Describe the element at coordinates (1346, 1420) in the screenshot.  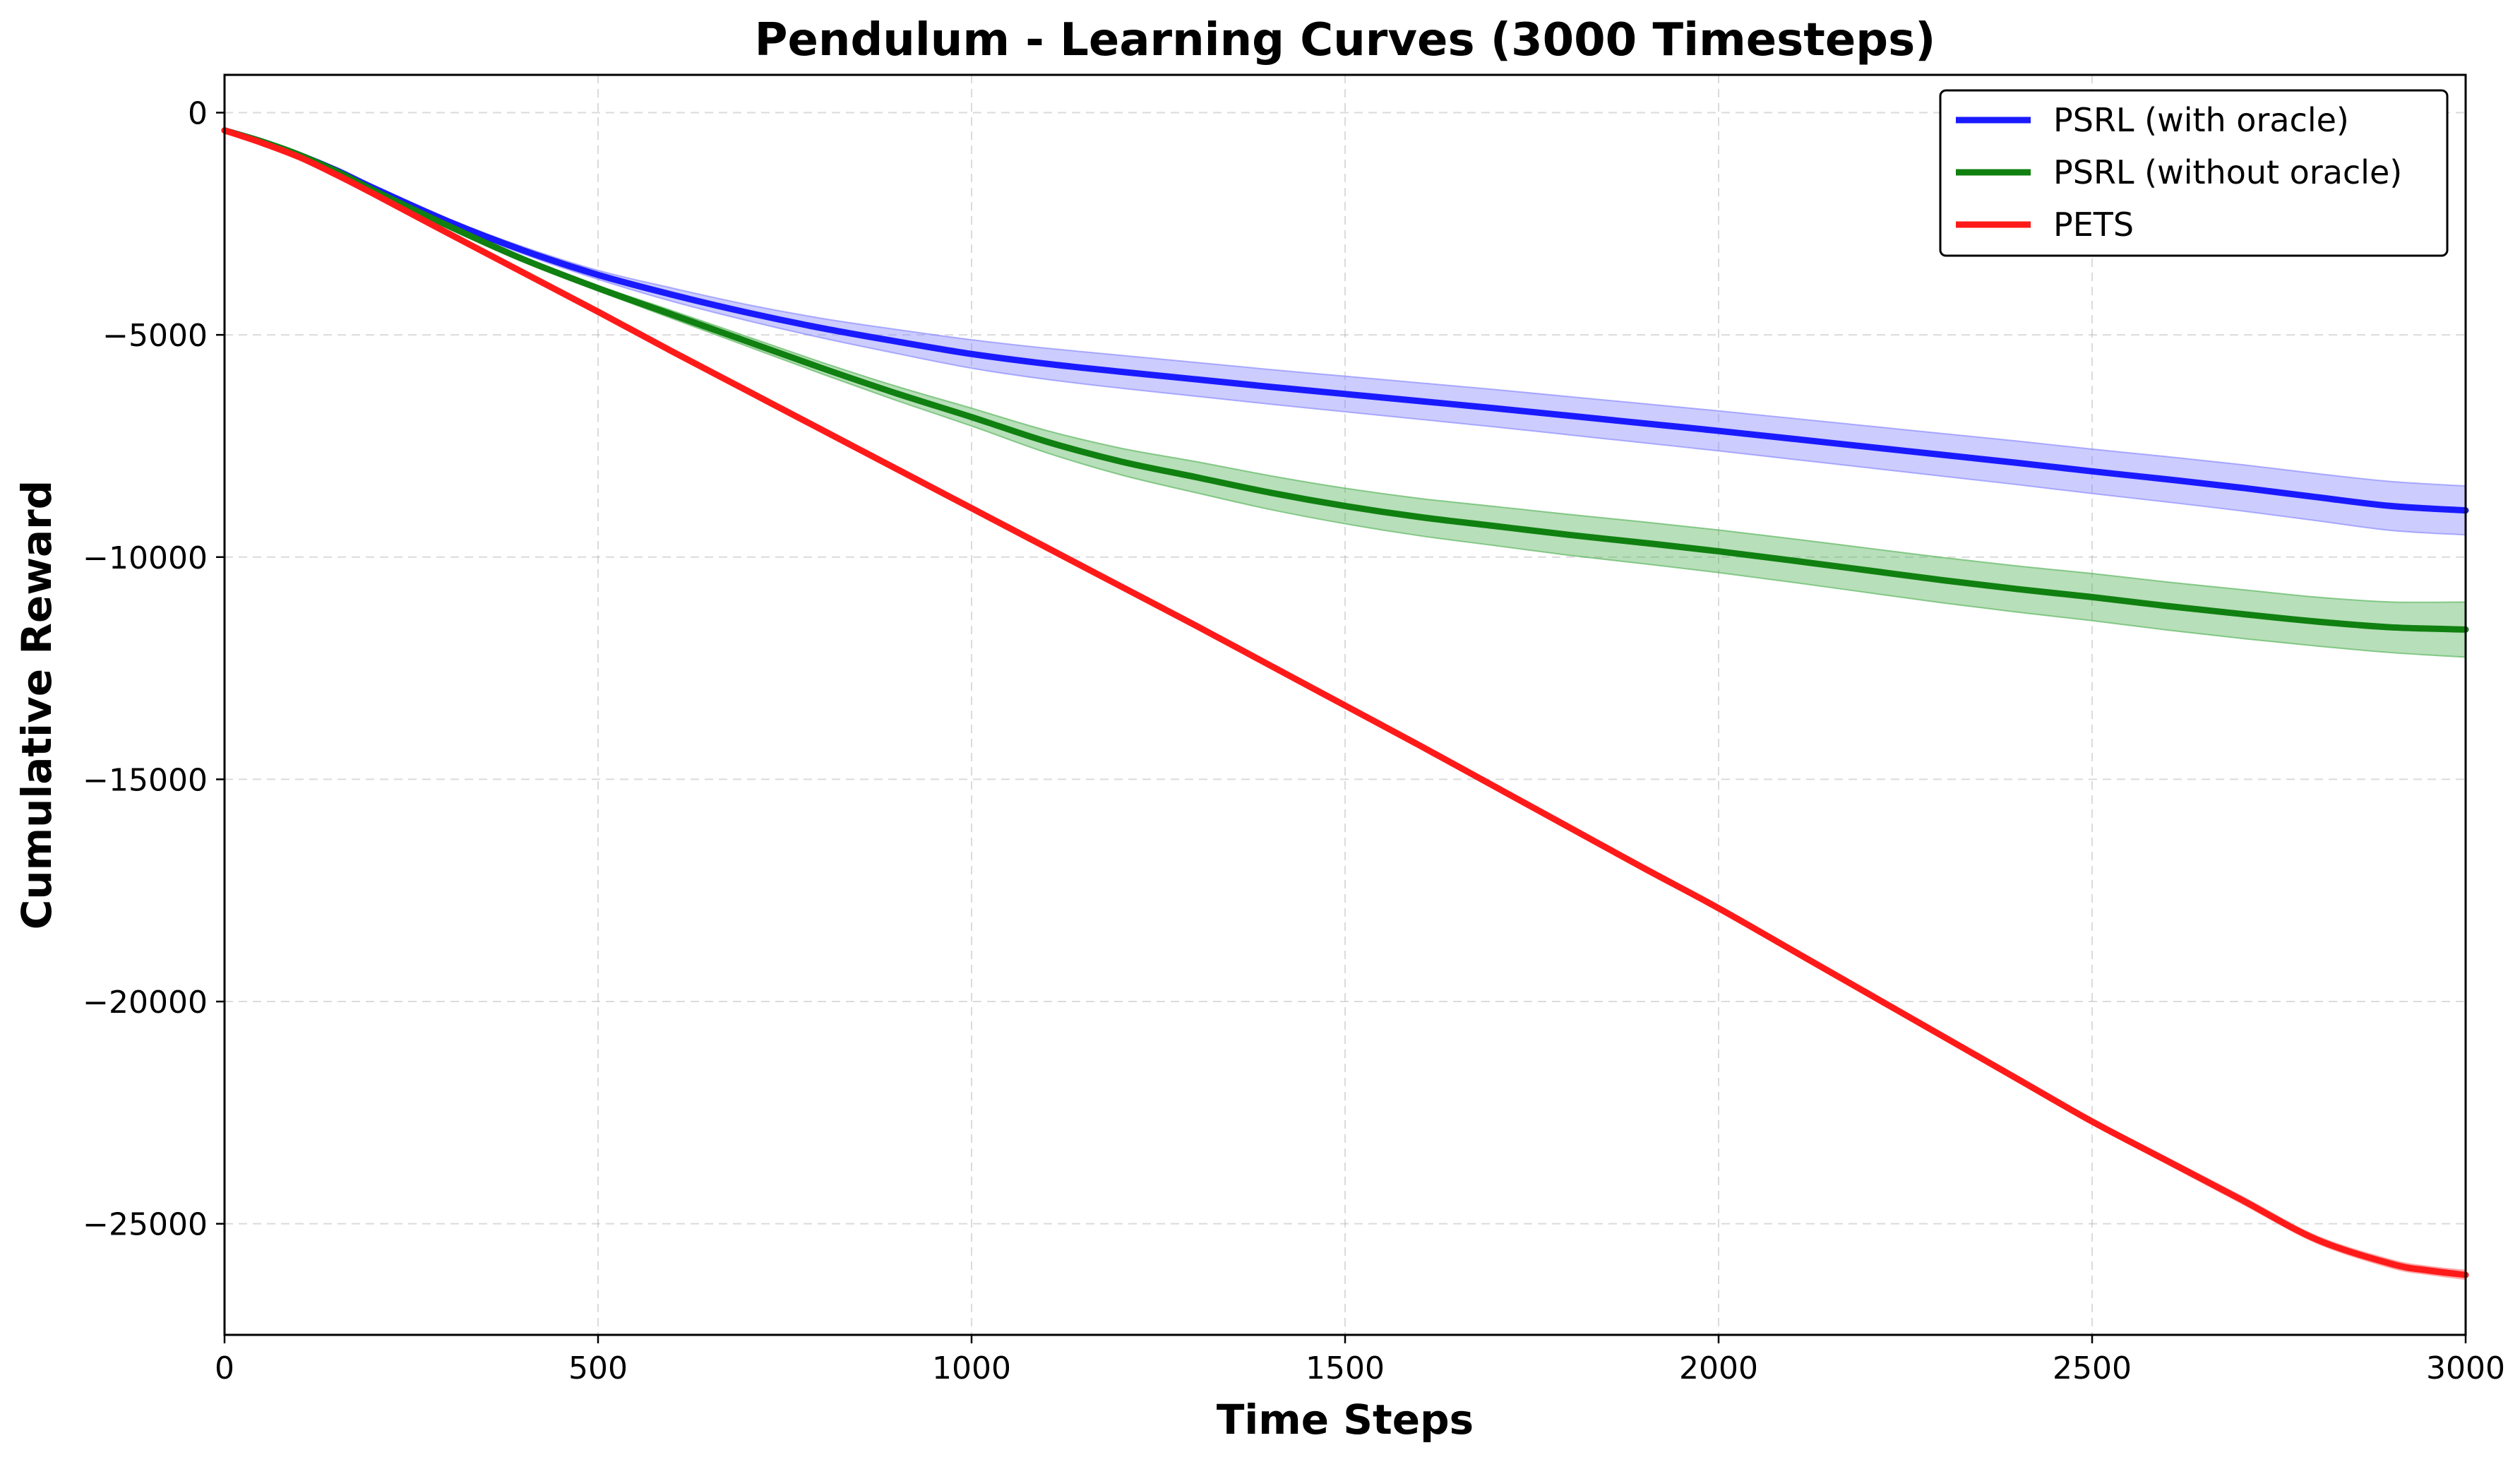
I see `x-axis-label: Time Steps` at that location.